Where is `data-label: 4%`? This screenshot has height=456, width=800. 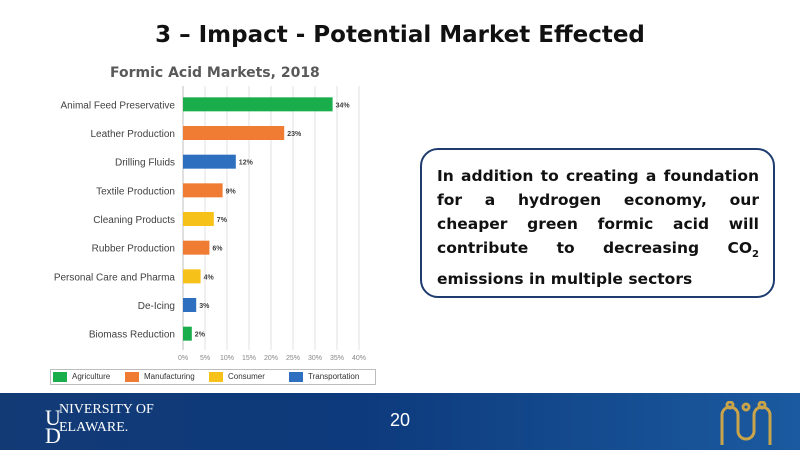
data-label: 4% is located at coordinates (209, 277).